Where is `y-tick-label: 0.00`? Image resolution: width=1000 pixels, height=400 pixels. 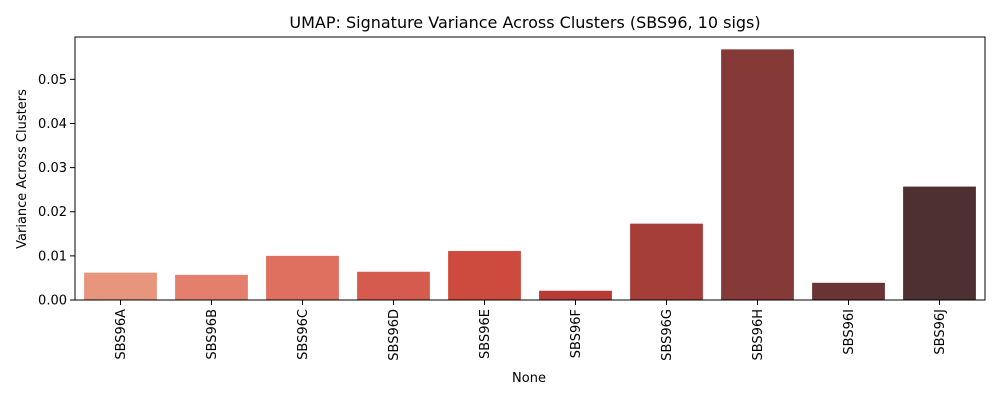
y-tick-label: 0.00 is located at coordinates (52, 301).